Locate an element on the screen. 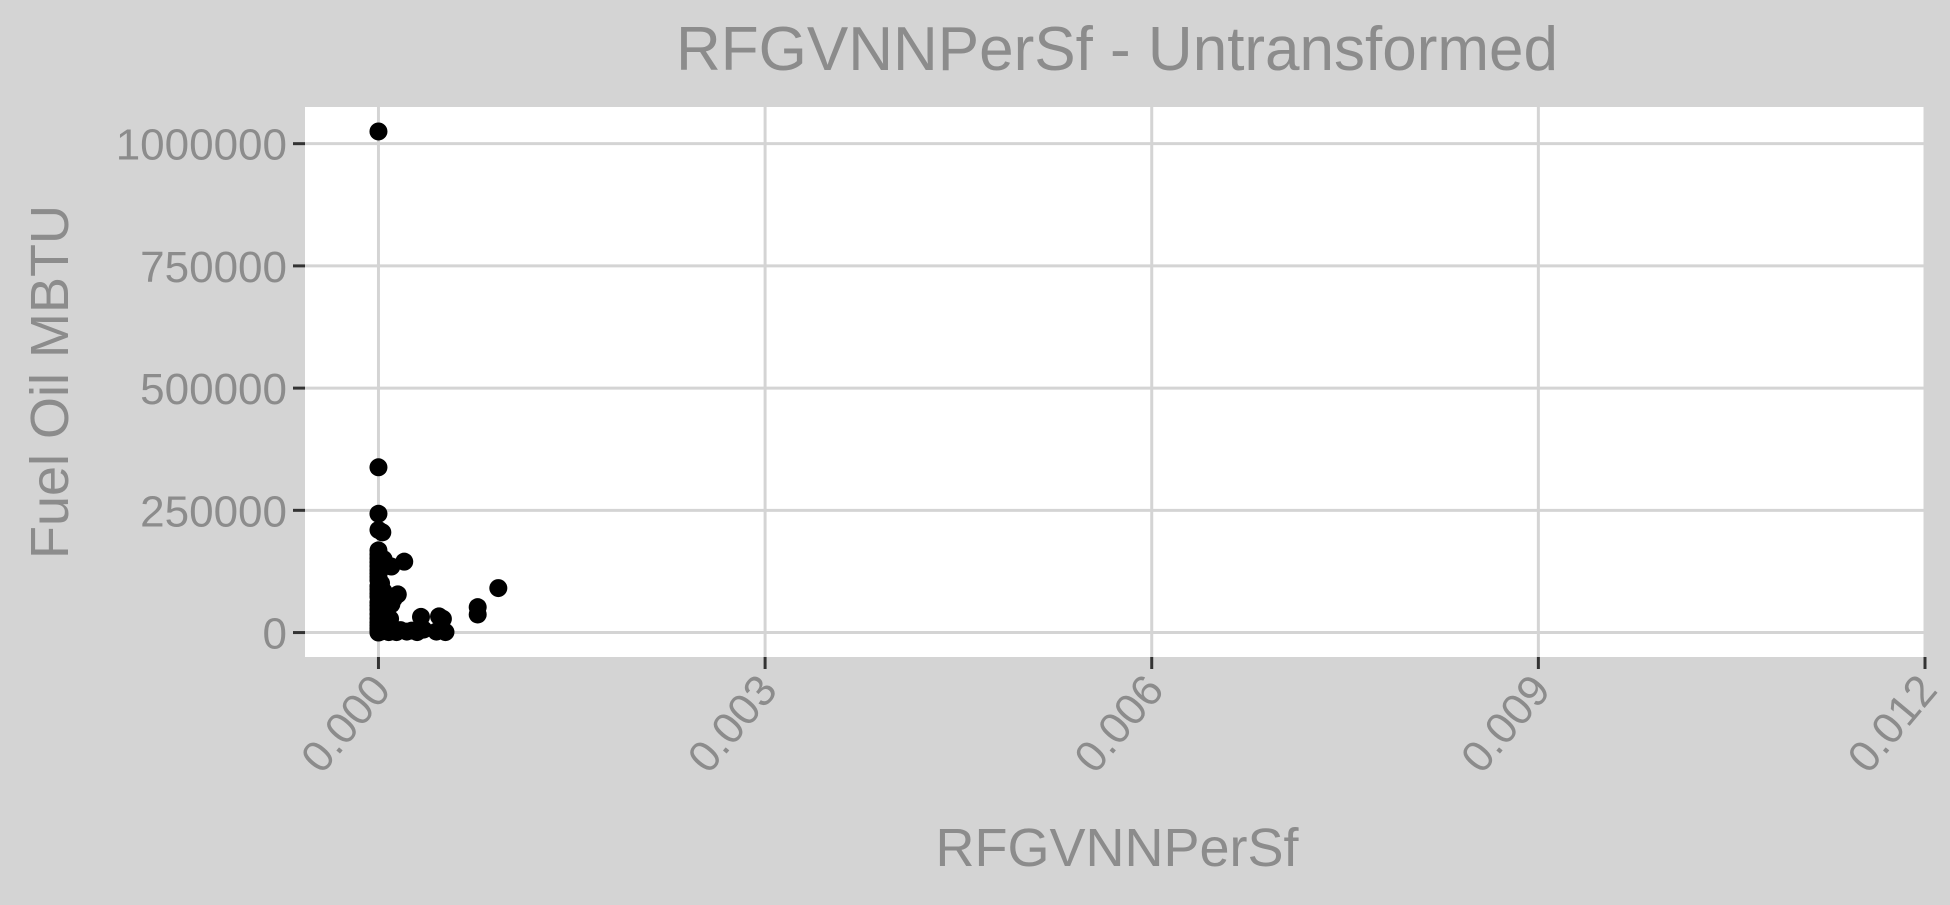 This screenshot has width=1950, height=905. x-tick-label: 0.012 is located at coordinates (1892, 724).